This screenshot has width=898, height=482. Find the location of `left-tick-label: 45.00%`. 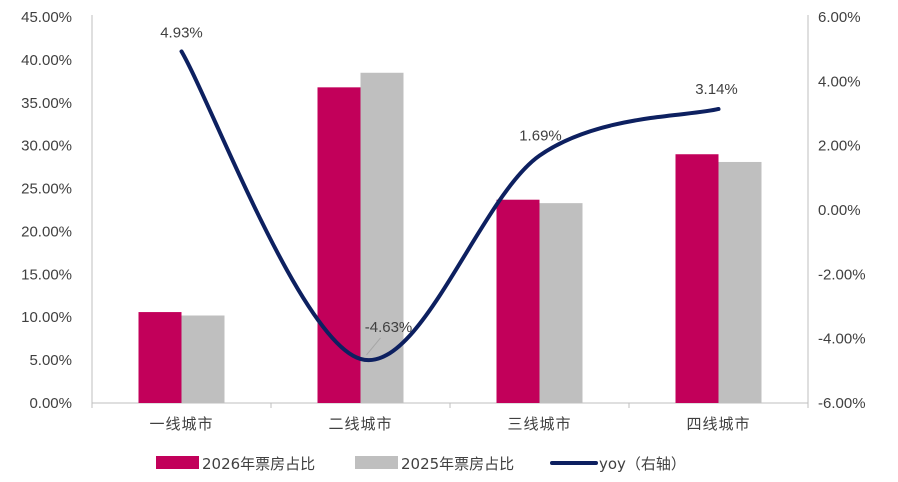

left-tick-label: 45.00% is located at coordinates (46, 17).